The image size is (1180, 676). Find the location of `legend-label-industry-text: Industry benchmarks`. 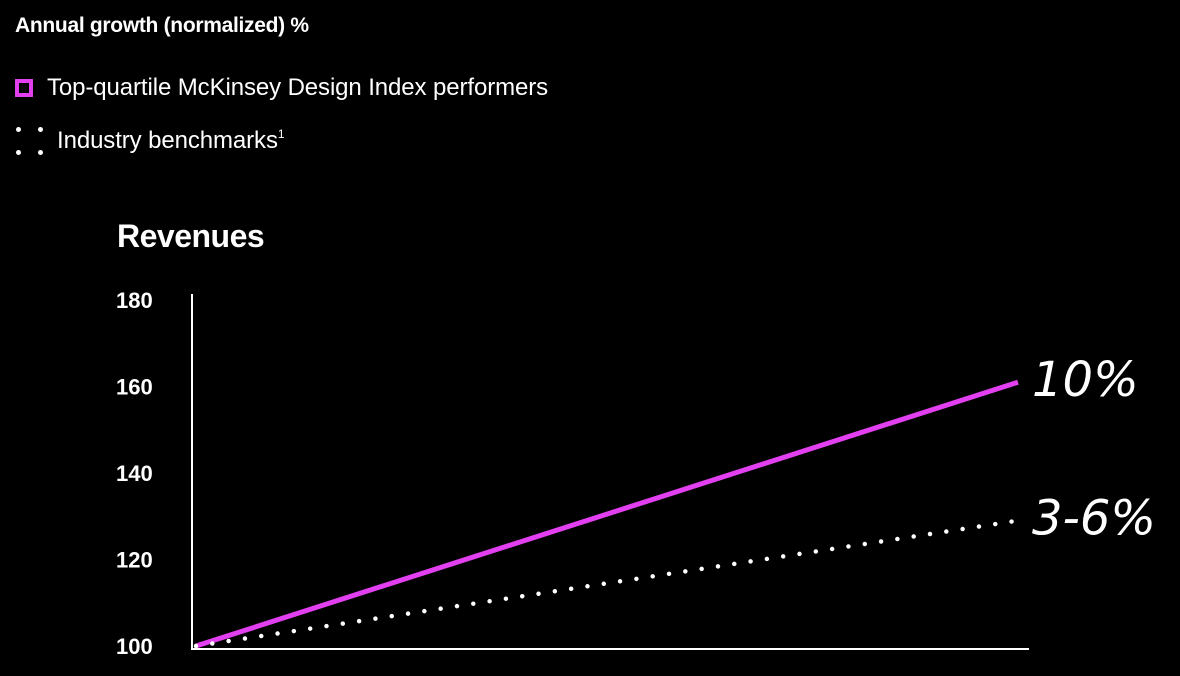

legend-label-industry-text: Industry benchmarks is located at coordinates (167, 140).